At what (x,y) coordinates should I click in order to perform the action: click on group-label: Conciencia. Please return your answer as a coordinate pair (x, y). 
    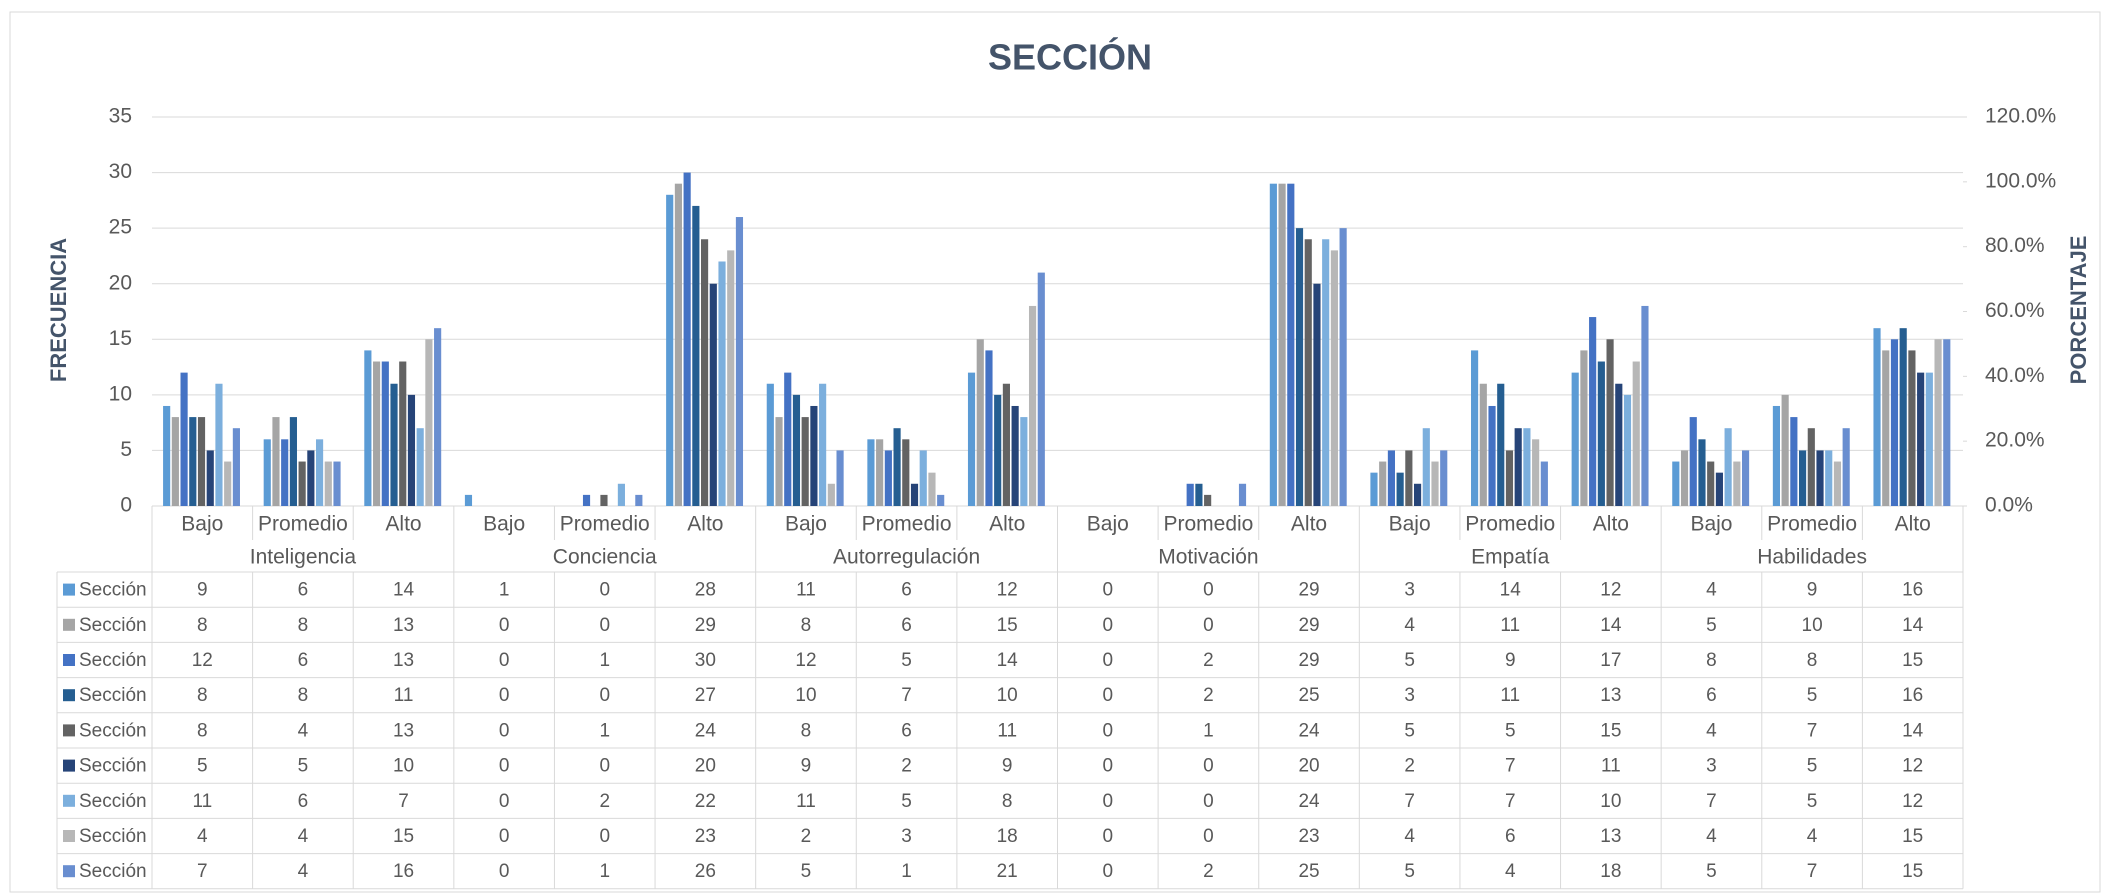
    Looking at the image, I should click on (605, 557).